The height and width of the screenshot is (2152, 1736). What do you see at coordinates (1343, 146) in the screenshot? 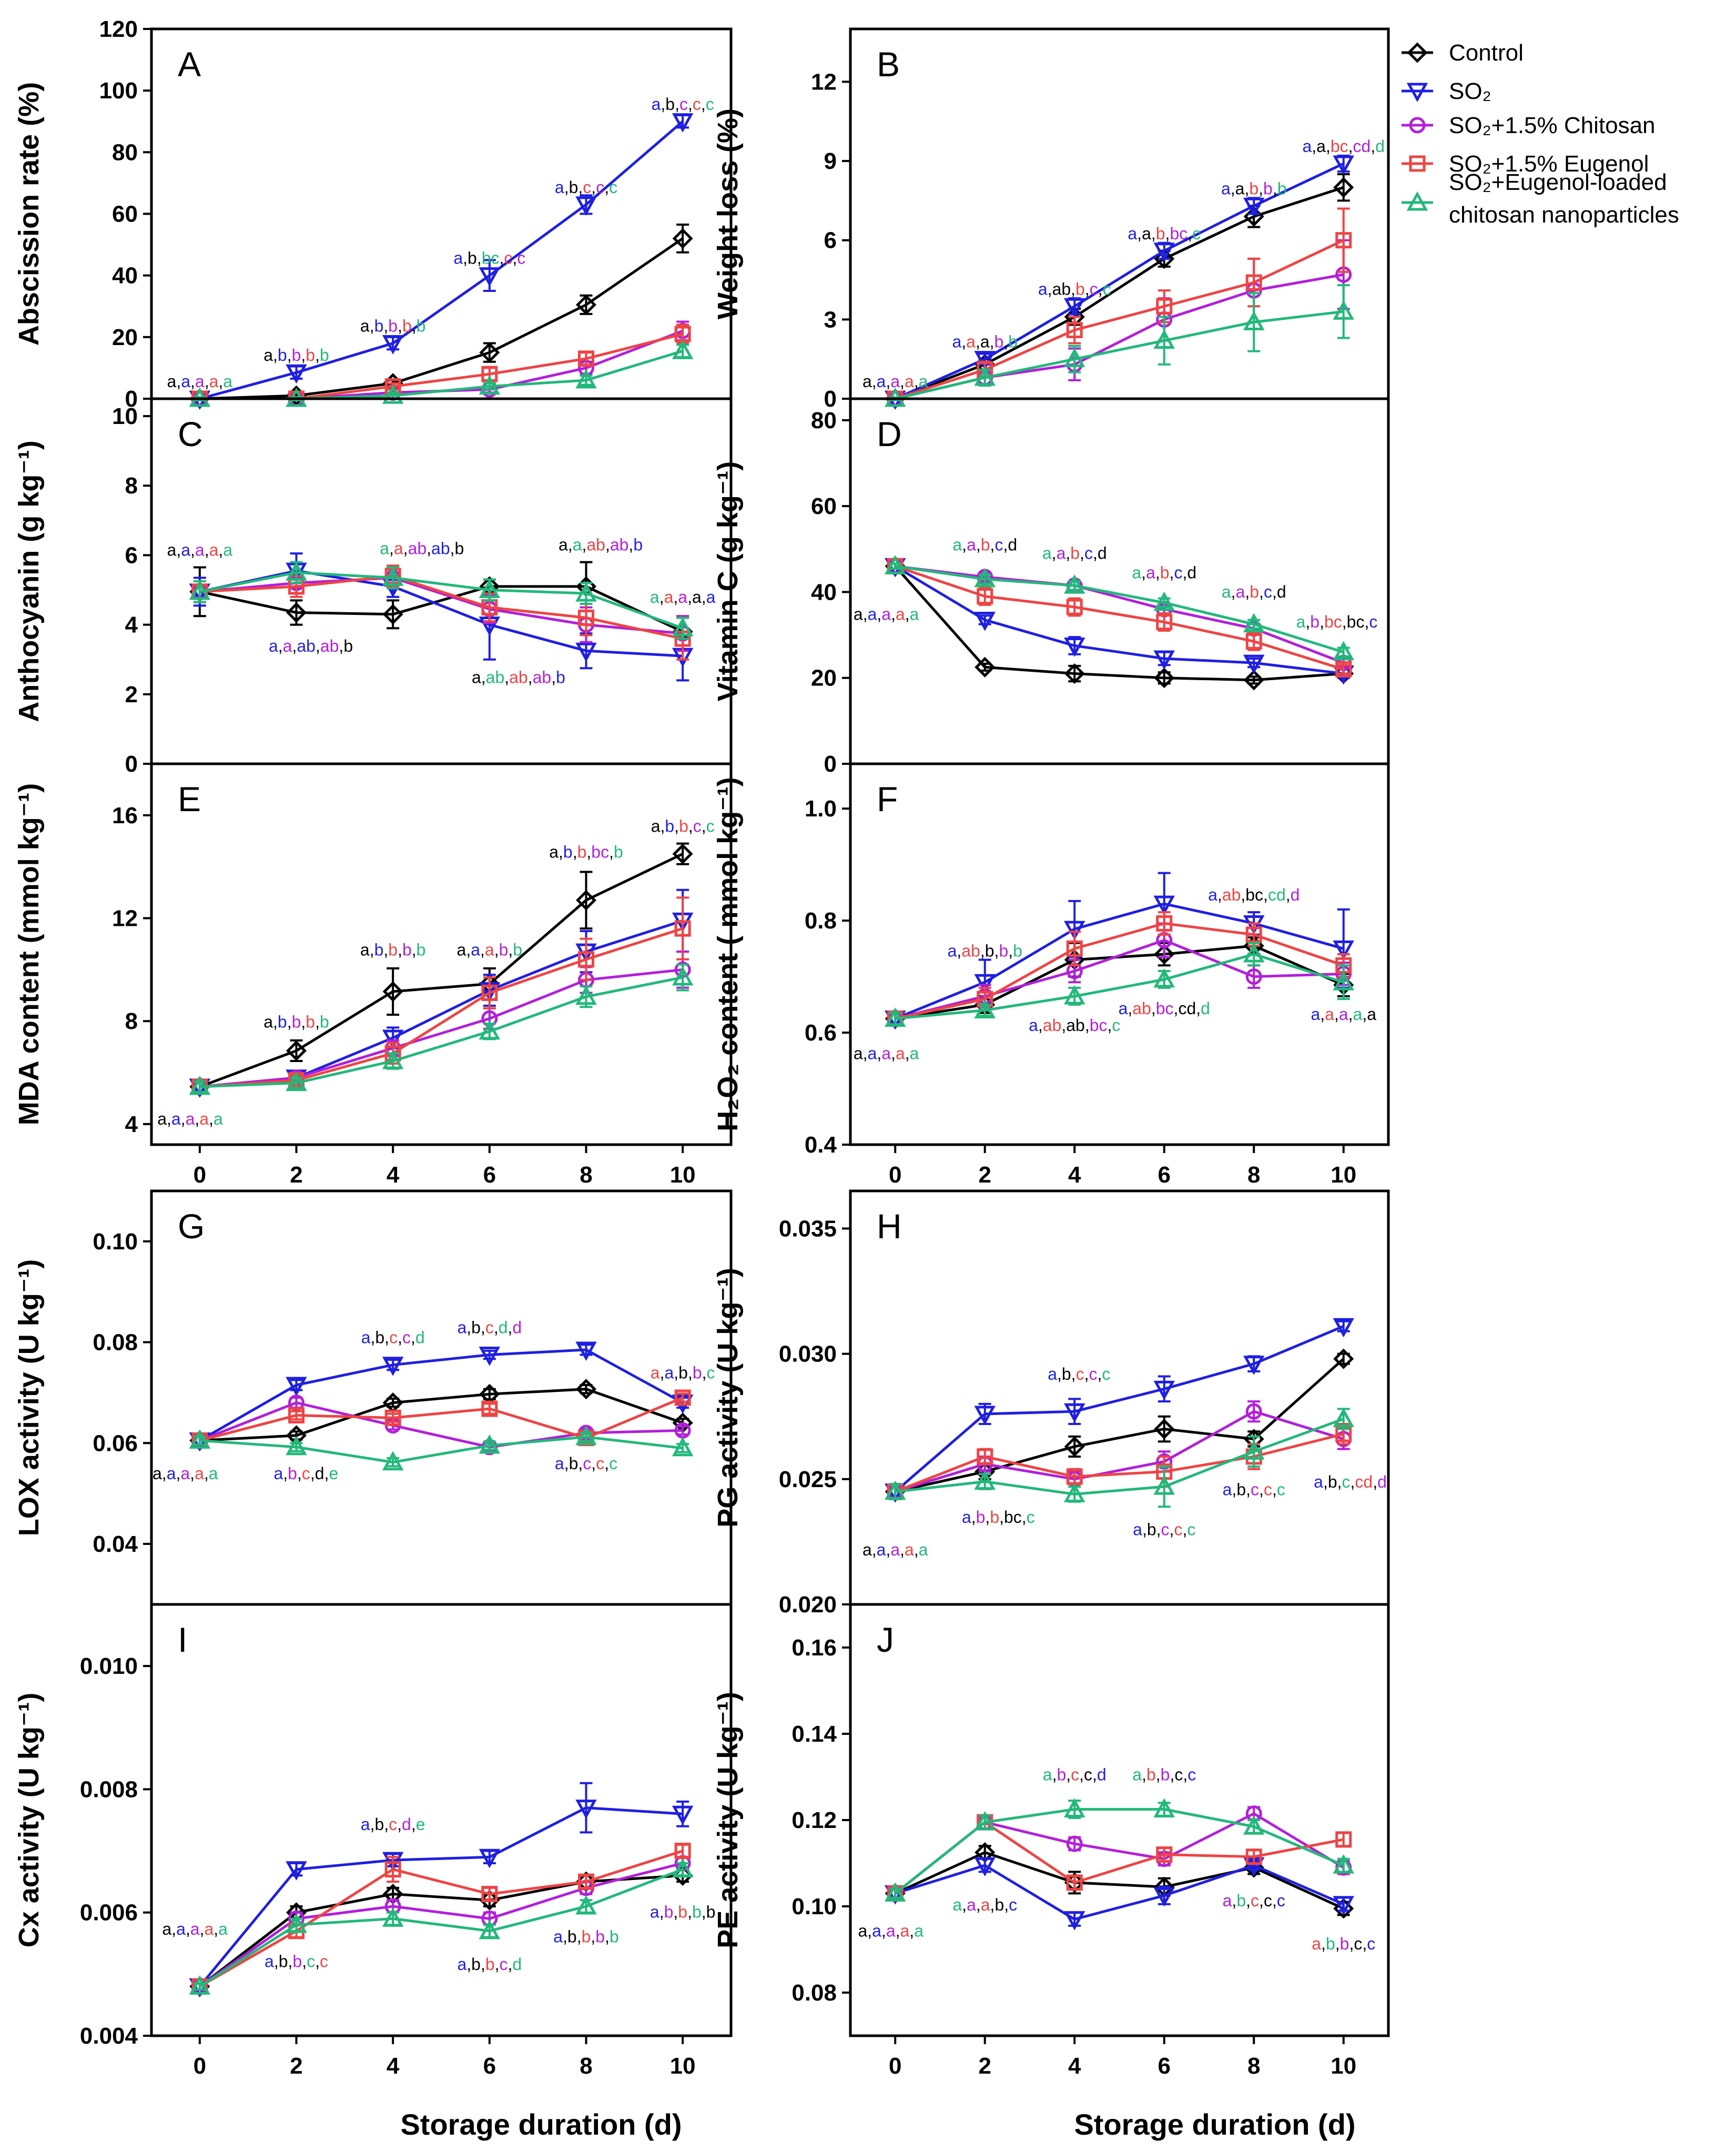
I see `significance-label: a,a,bc,cd,d` at bounding box center [1343, 146].